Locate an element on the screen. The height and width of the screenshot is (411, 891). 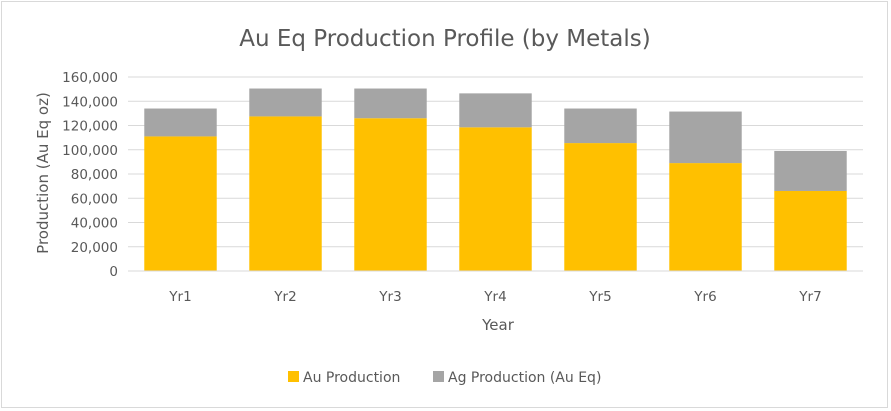
x-tick-label: Yr3 is located at coordinates (389, 297).